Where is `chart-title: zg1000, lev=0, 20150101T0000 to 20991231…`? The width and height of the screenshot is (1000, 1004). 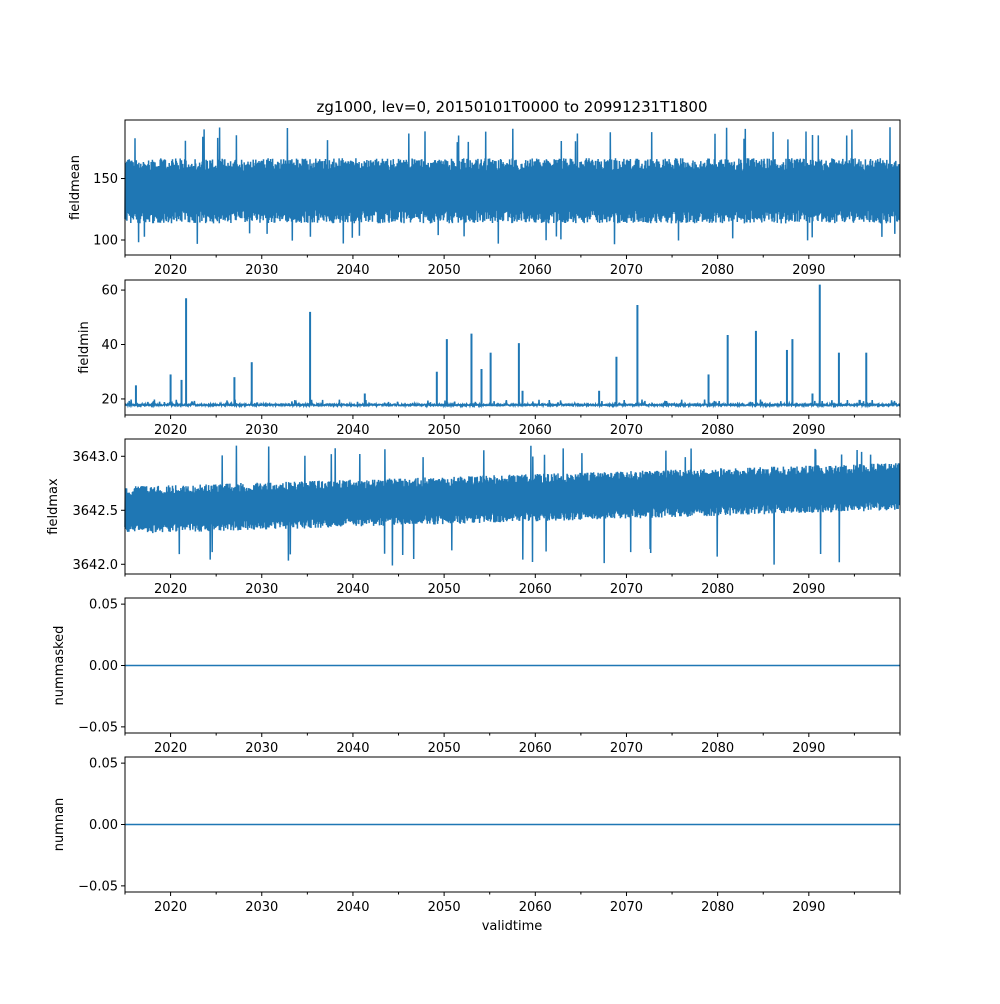 chart-title: zg1000, lev=0, 20150101T0000 to 20991231… is located at coordinates (512, 107).